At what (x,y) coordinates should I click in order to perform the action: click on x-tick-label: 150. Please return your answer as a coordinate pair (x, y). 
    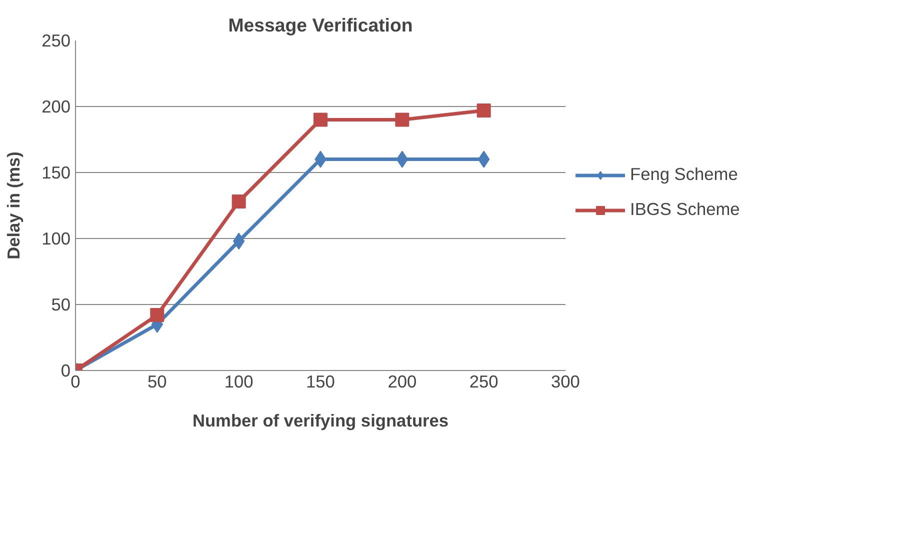
    Looking at the image, I should click on (320, 382).